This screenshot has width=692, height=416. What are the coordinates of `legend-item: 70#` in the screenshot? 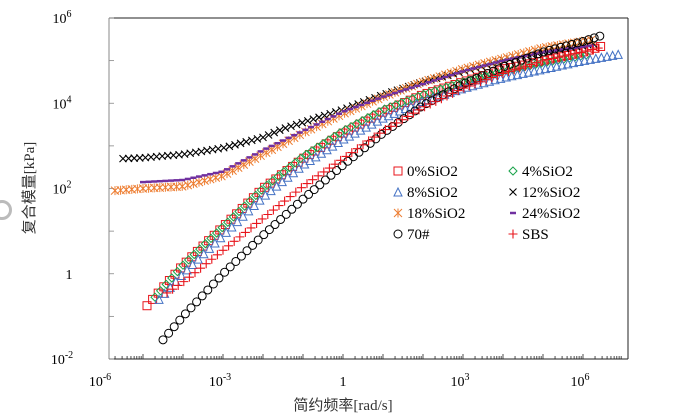 It's located at (411, 235).